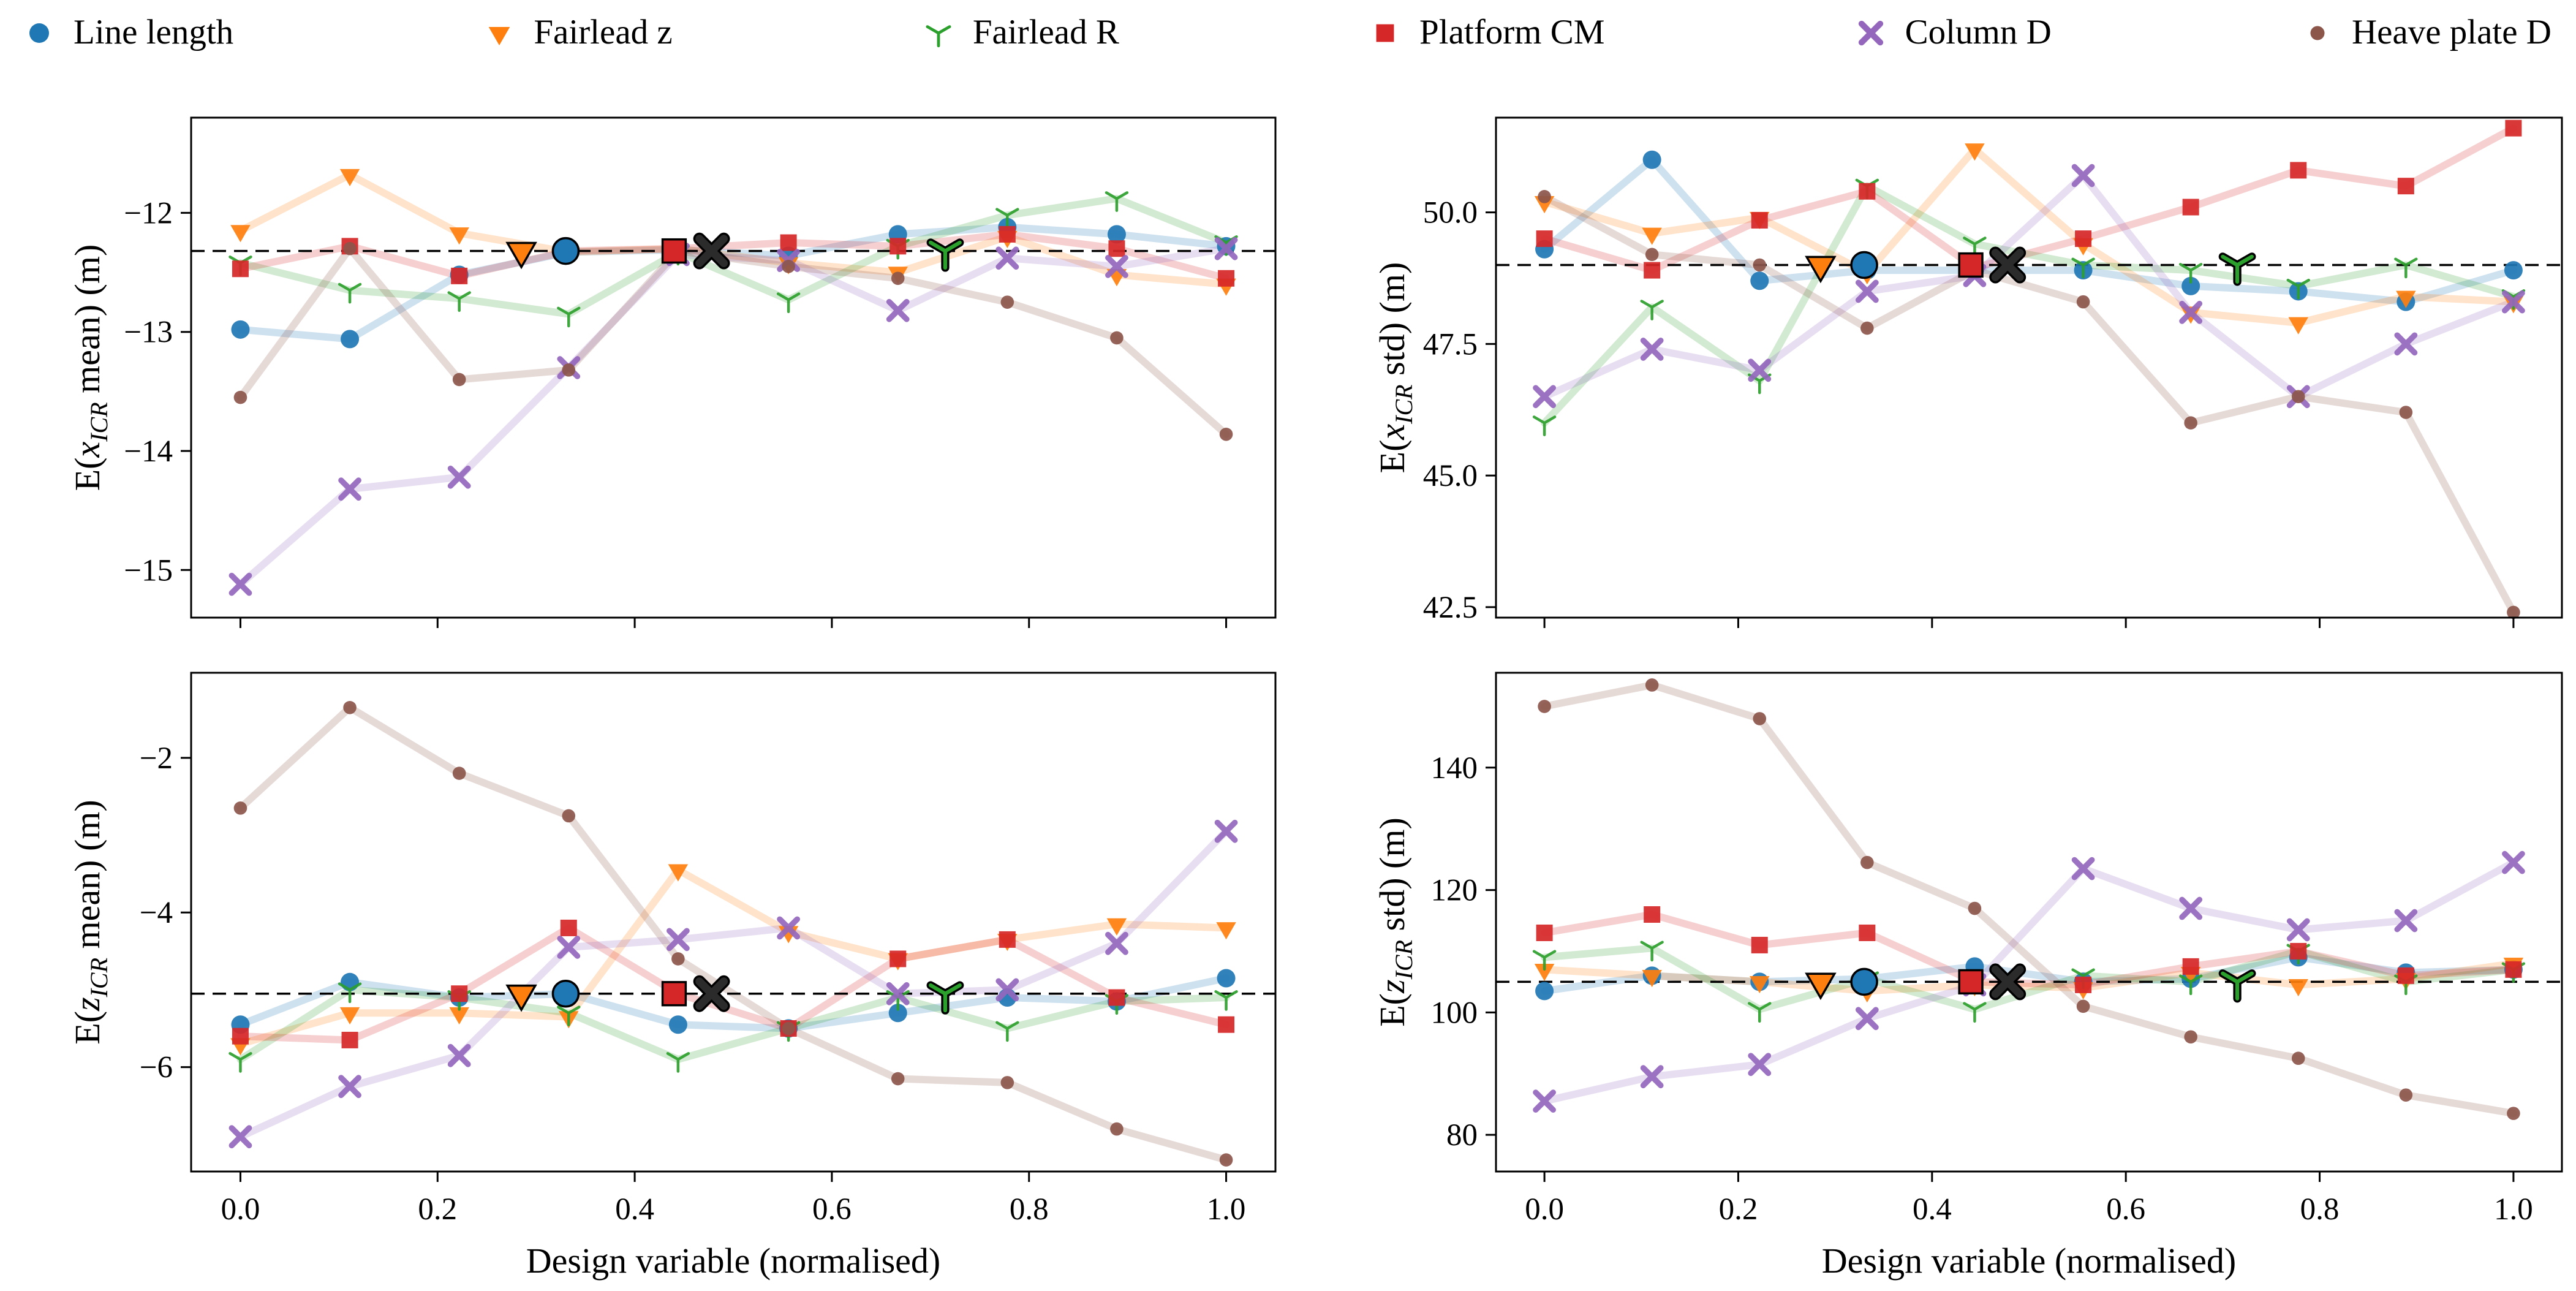 The image size is (2576, 1291). What do you see at coordinates (1450, 213) in the screenshot?
I see `y-tick-label: 50.0` at bounding box center [1450, 213].